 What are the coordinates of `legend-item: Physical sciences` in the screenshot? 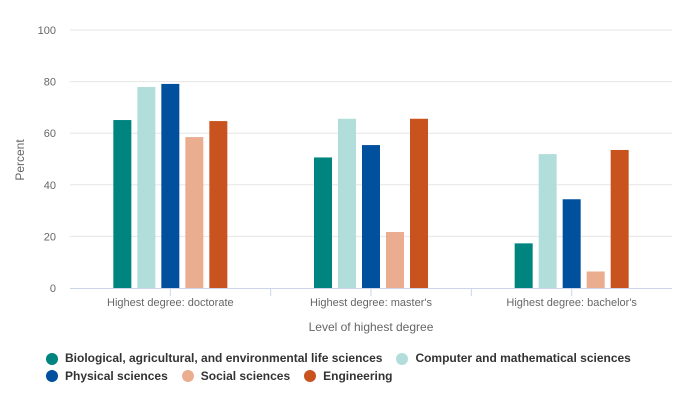 It's located at (107, 376).